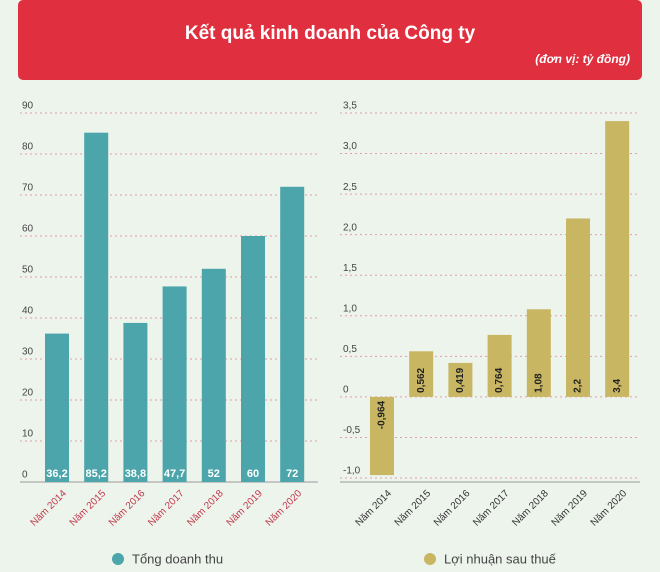  What do you see at coordinates (350, 227) in the screenshot?
I see `y-tick-label: 2,0` at bounding box center [350, 227].